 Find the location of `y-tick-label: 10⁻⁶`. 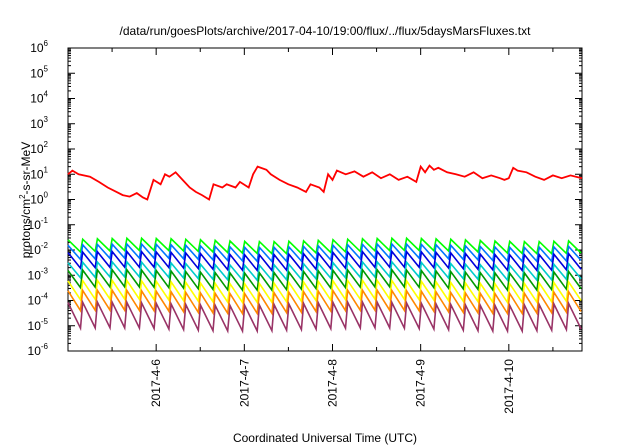

y-tick-label: 10⁻⁶ is located at coordinates (38, 350).